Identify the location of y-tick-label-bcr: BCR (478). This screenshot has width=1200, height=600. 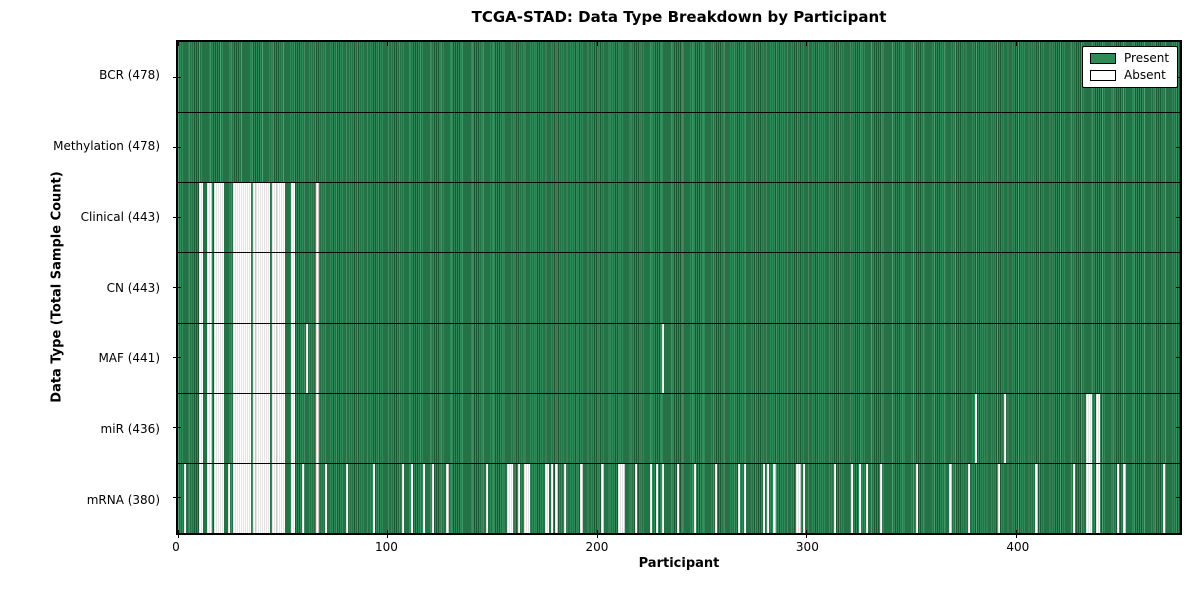
(129, 75).